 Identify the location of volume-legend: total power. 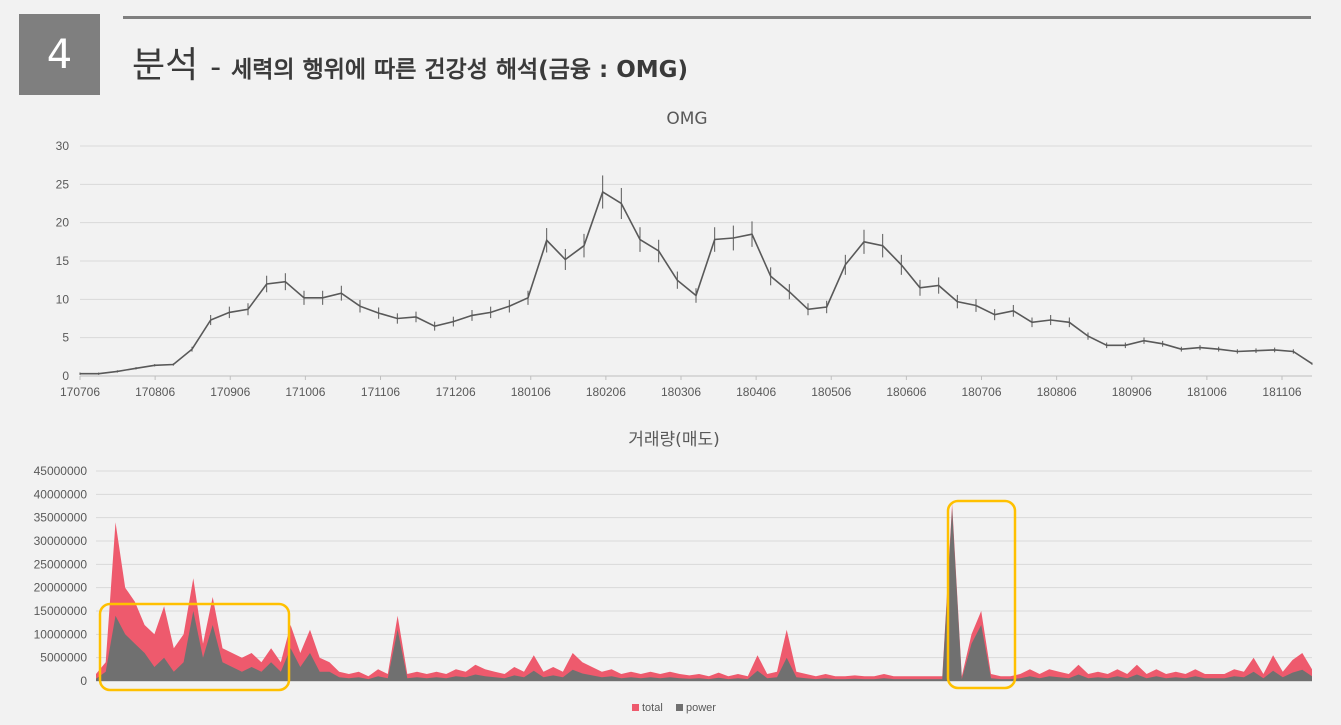
(674, 708).